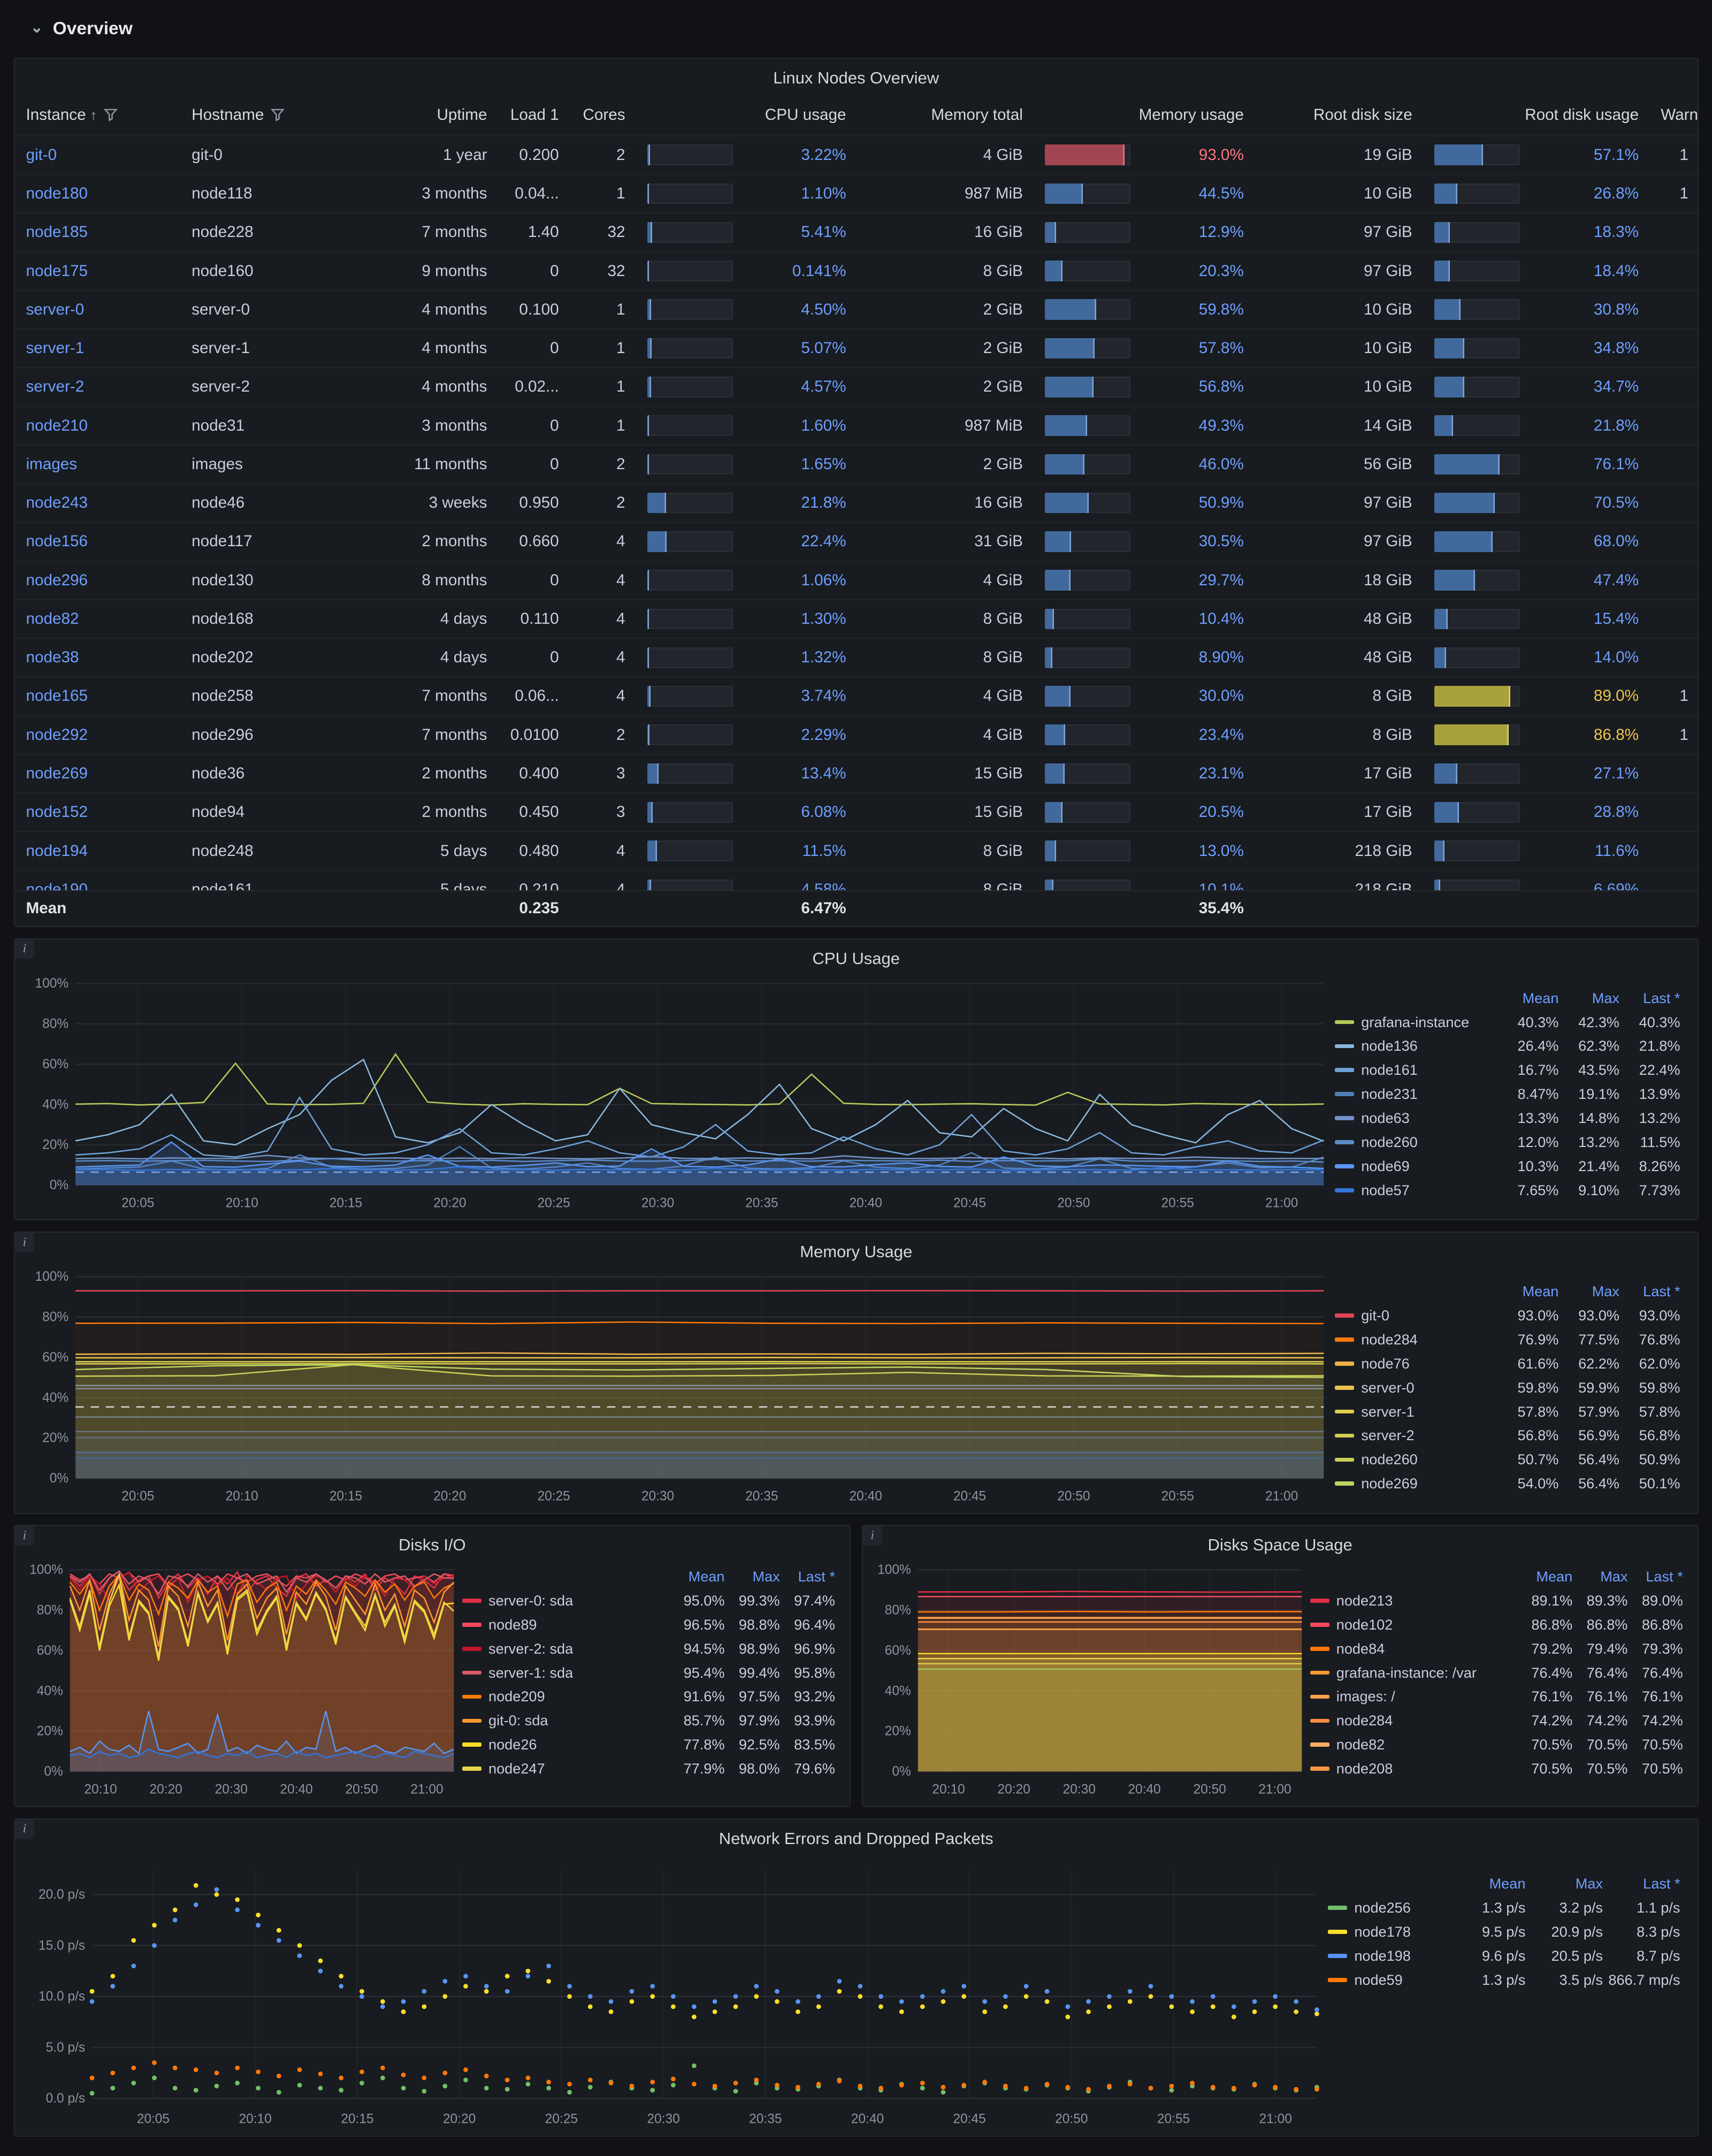  Describe the element at coordinates (1507, 1190) in the screenshot. I see `legend-item: node57 7.65% 9.10% 7.73%` at that location.